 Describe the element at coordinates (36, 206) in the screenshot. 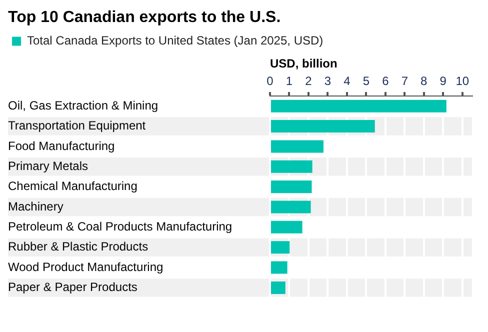

I see `y-tick-label: Machinery` at that location.